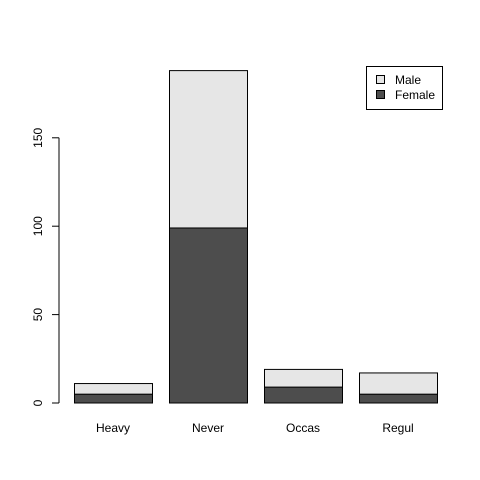 This screenshot has width=480, height=480. Describe the element at coordinates (208, 149) in the screenshot. I see `bar-never-male` at that location.